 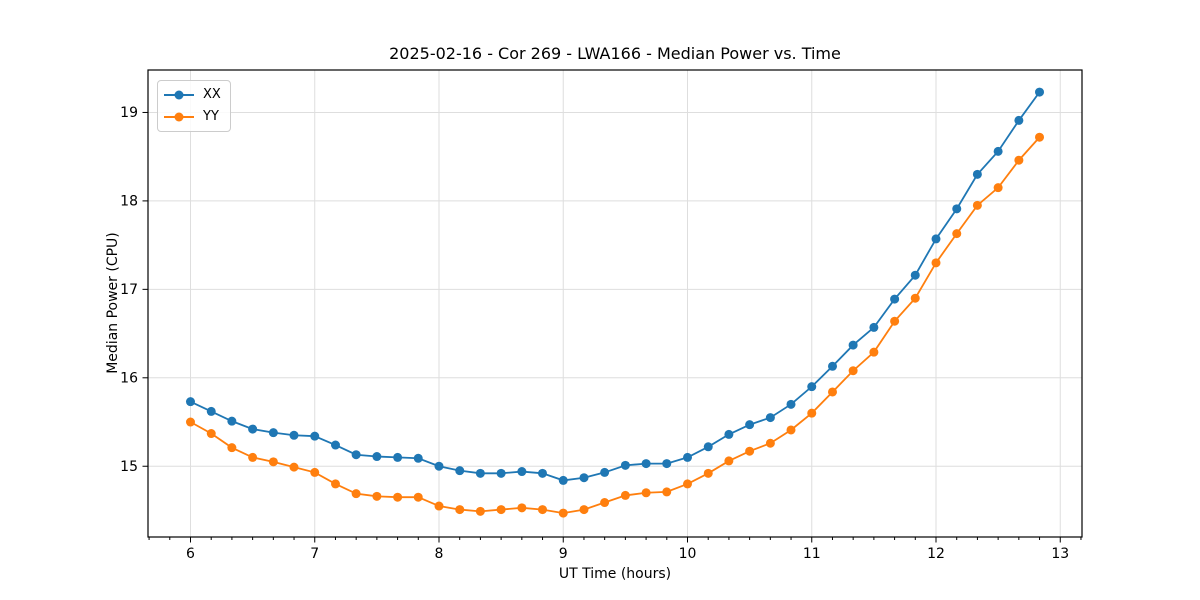 I want to click on x-tick-label: 13, so click(x=1060, y=554).